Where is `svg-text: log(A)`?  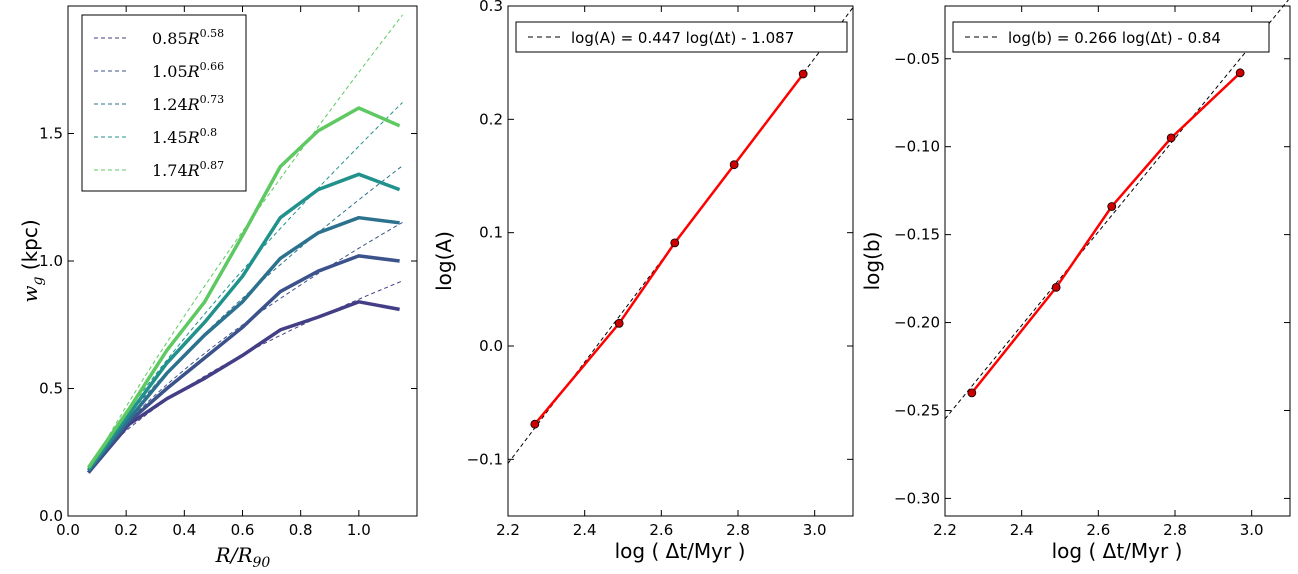 svg-text: log(A) is located at coordinates (444, 261).